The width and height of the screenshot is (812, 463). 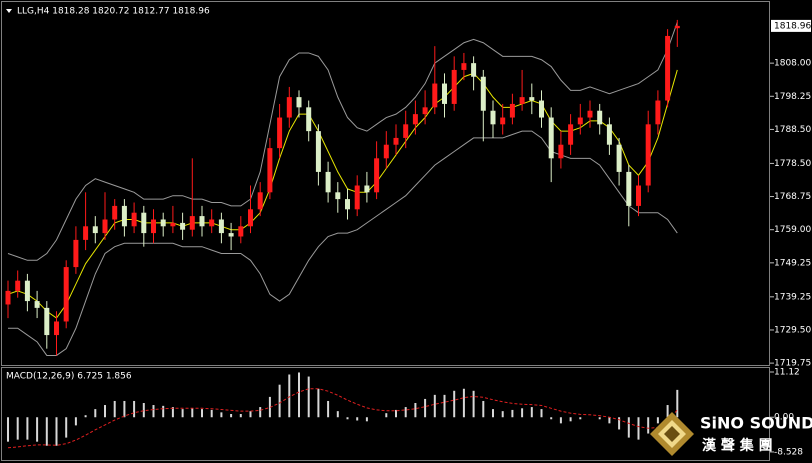 What do you see at coordinates (787, 372) in the screenshot?
I see `y-tick-label: 11.12` at bounding box center [787, 372].